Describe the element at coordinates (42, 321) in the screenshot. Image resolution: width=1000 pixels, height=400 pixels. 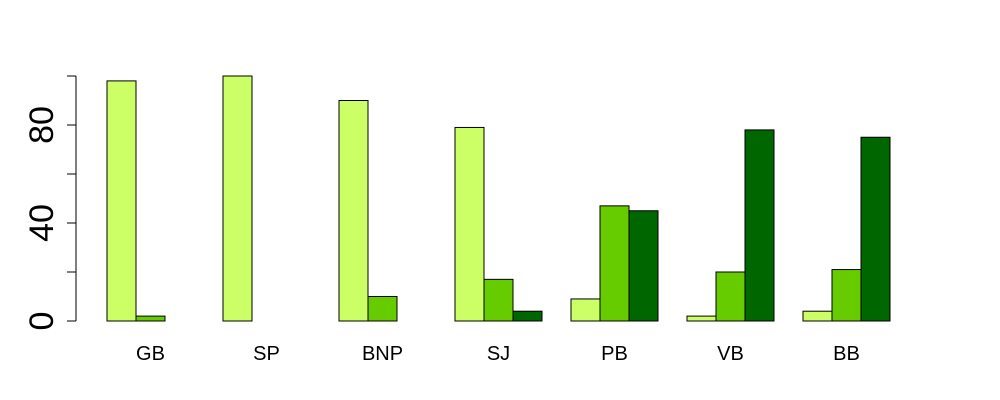
I see `y-tick-label-0: 0` at that location.